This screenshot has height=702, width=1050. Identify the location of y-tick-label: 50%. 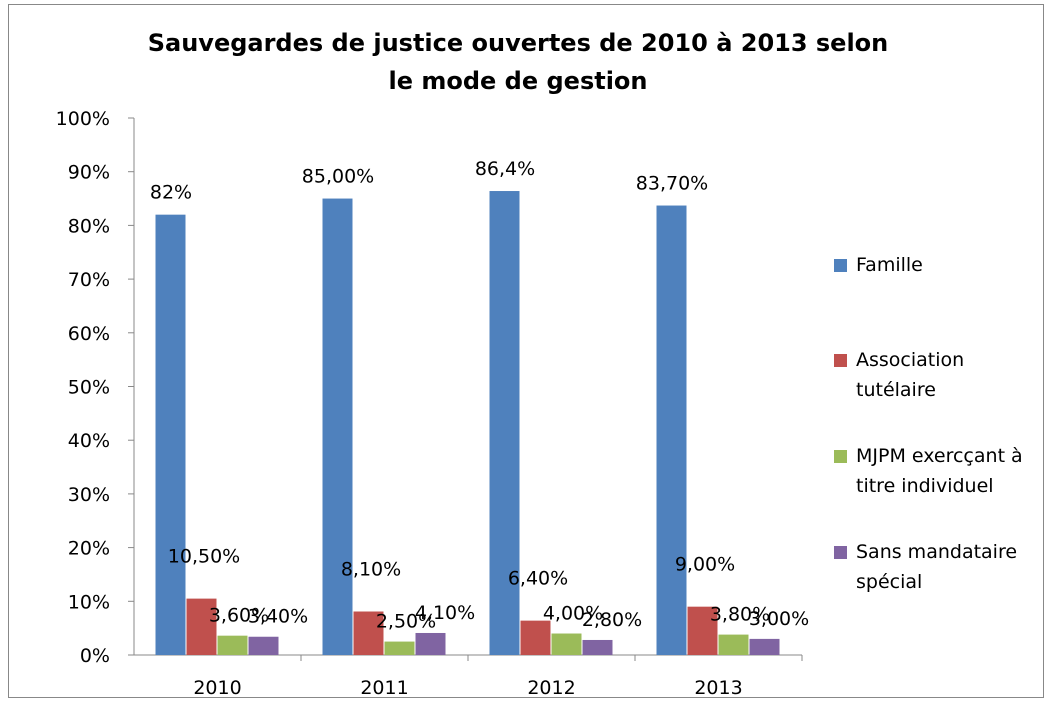
(89, 388).